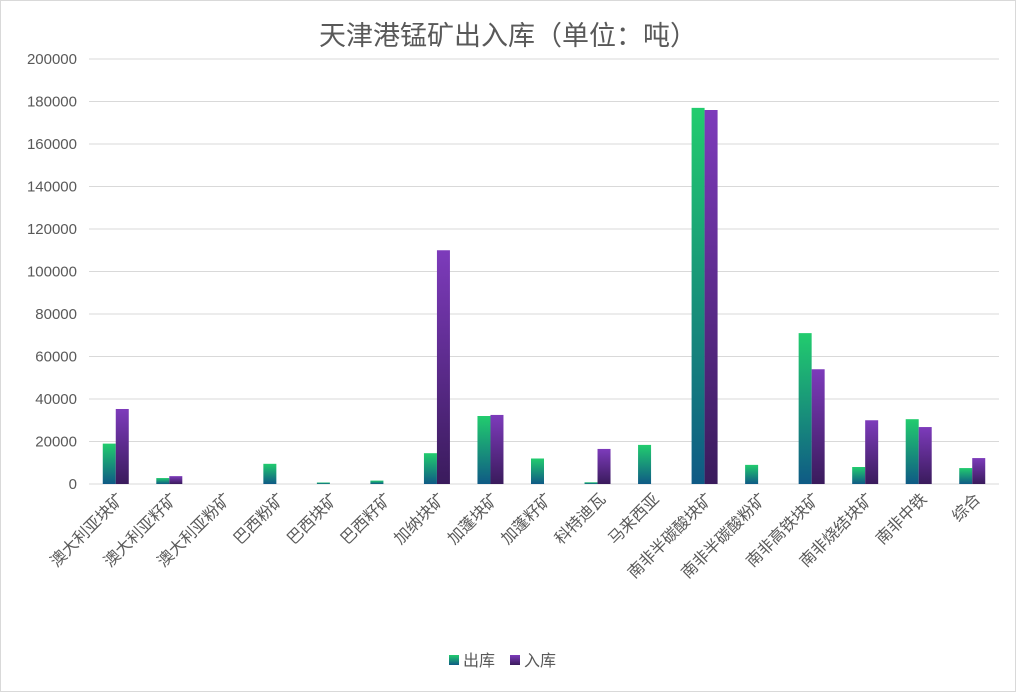 The width and height of the screenshot is (1016, 692). What do you see at coordinates (56, 357) in the screenshot?
I see `y-tick-label: 60000` at bounding box center [56, 357].